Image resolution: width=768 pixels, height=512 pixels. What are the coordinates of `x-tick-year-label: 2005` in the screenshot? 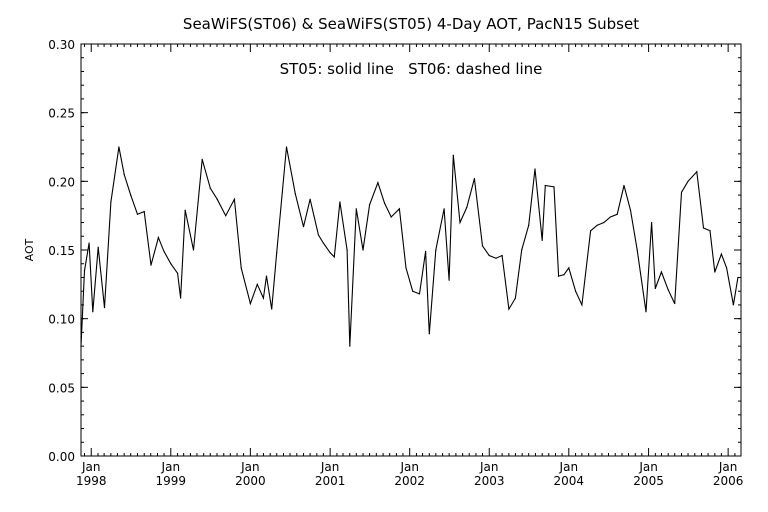 It's located at (648, 481).